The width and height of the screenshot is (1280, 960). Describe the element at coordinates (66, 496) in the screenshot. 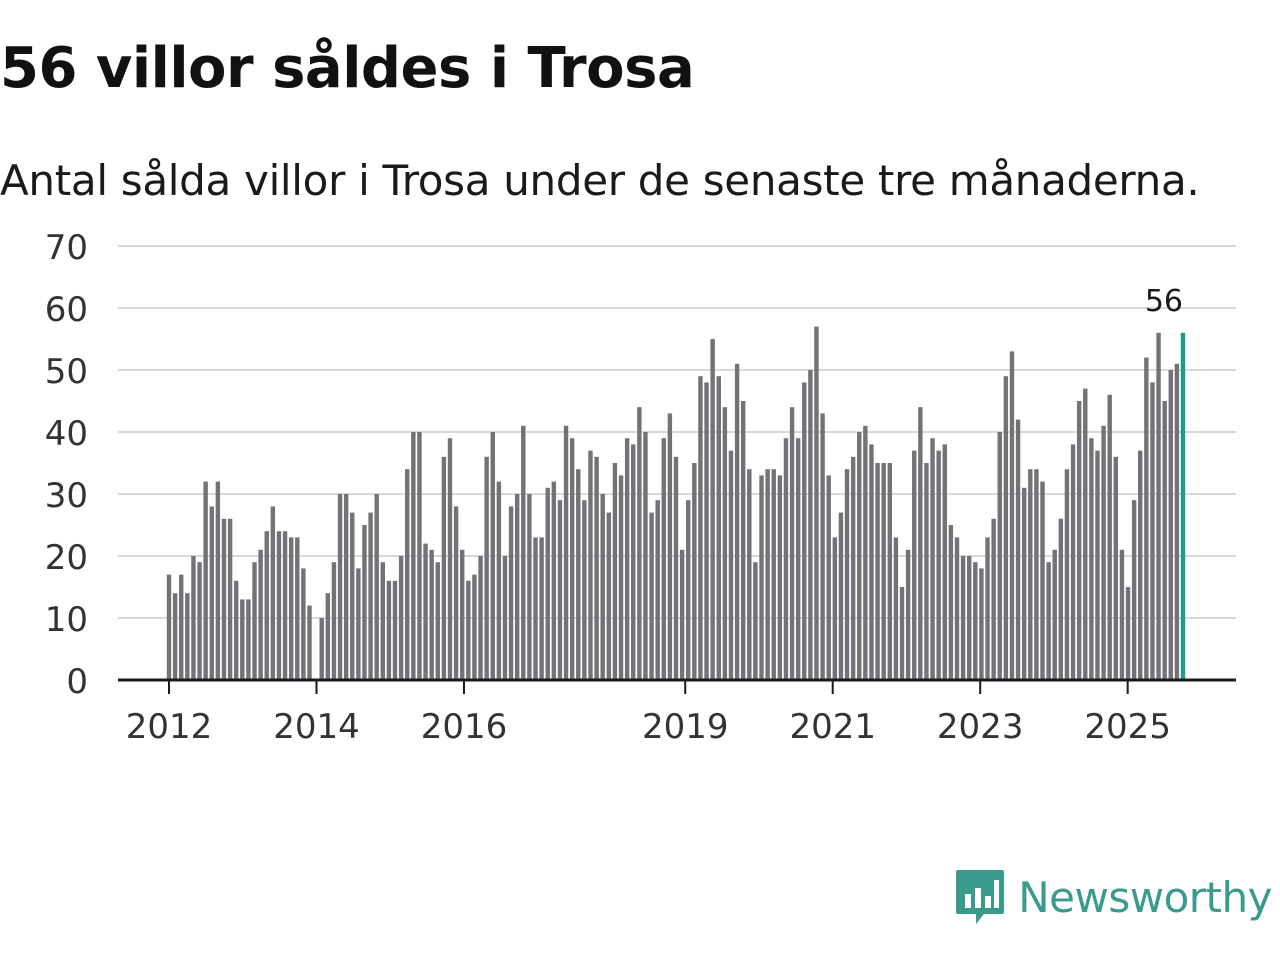

I see `y-tick-label: 30` at that location.